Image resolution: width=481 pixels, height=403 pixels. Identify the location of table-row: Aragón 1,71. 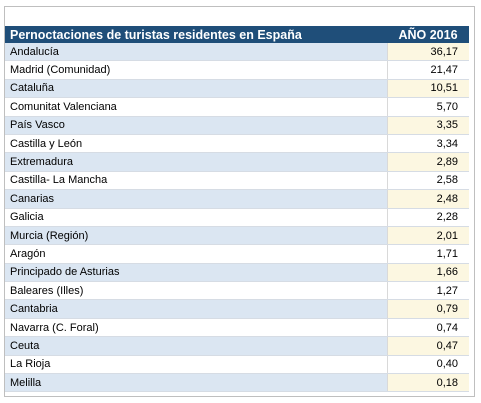
(237, 254).